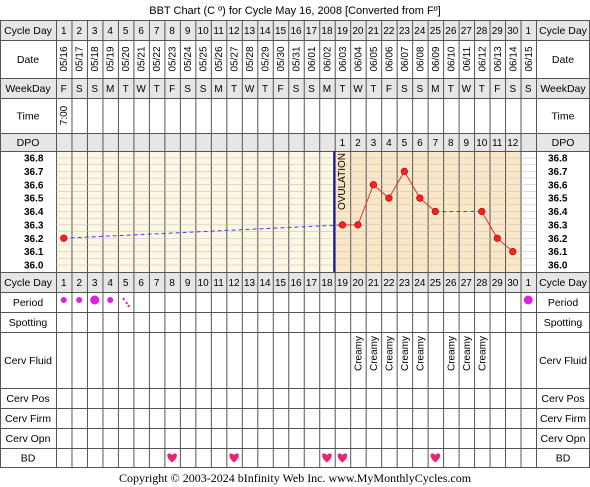 This screenshot has height=487, width=590. Describe the element at coordinates (563, 283) in the screenshot. I see `row-label-cycle-day-right-2: Cycle Day` at that location.